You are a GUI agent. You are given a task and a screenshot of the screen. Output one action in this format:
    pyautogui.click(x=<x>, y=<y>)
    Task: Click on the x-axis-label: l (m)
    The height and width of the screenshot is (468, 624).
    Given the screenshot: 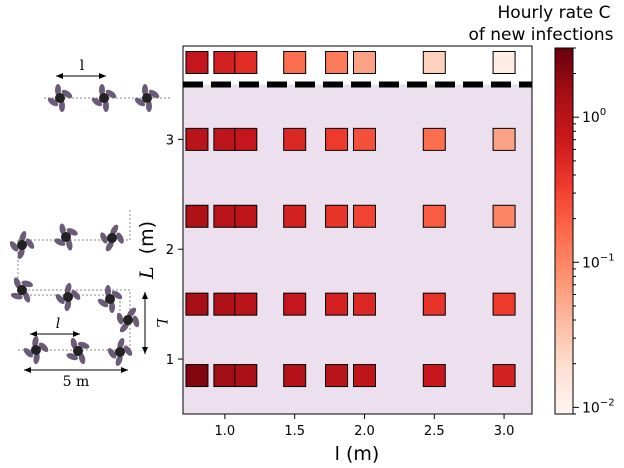 What is the action you would take?
    pyautogui.click(x=357, y=454)
    